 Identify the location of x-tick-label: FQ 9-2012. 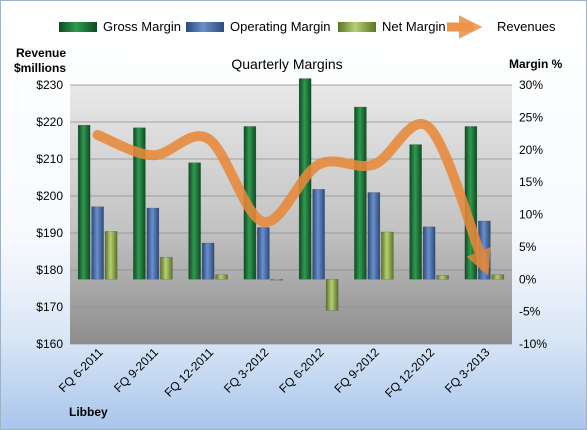
(357, 370).